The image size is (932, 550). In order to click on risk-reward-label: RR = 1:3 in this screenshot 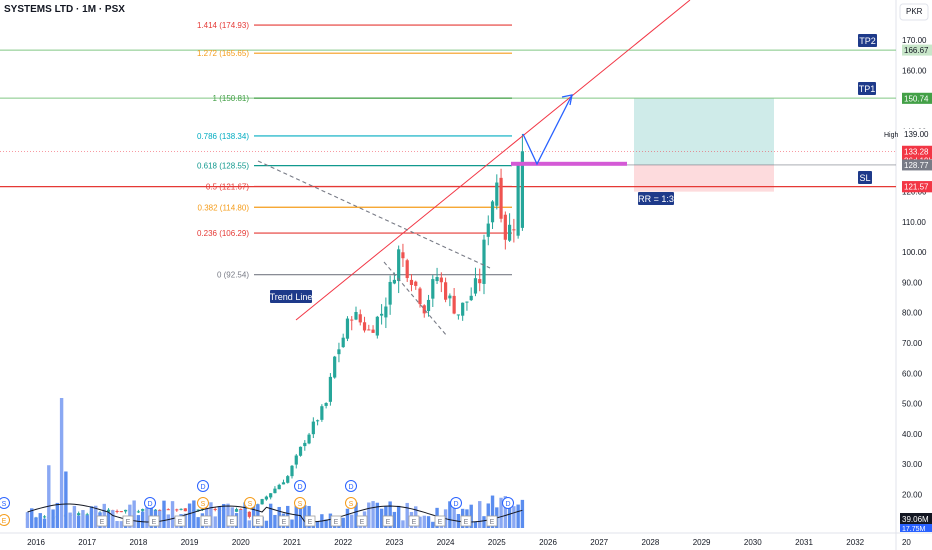, I will do `click(656, 199)`.